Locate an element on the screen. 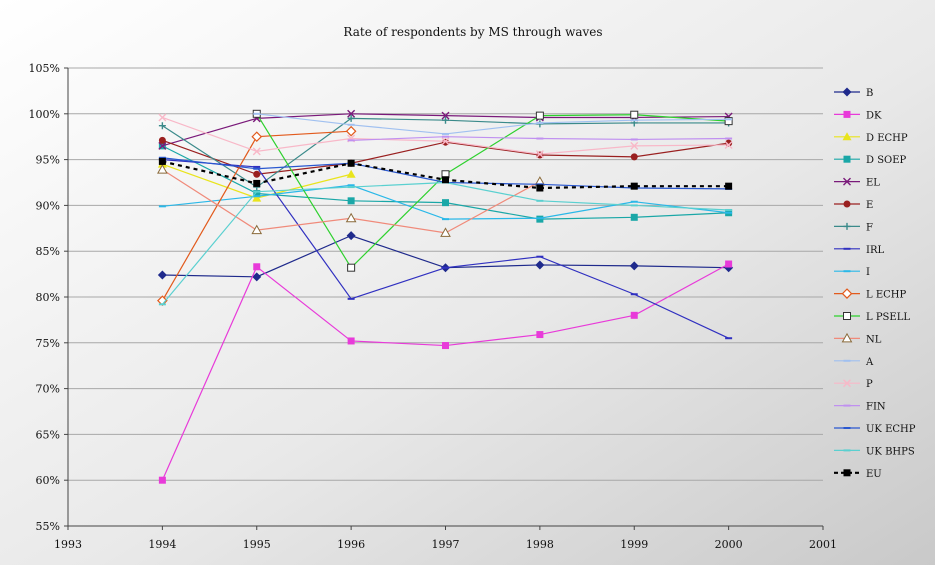 This screenshot has height=569, width=935. legend-label: NL is located at coordinates (874, 339).